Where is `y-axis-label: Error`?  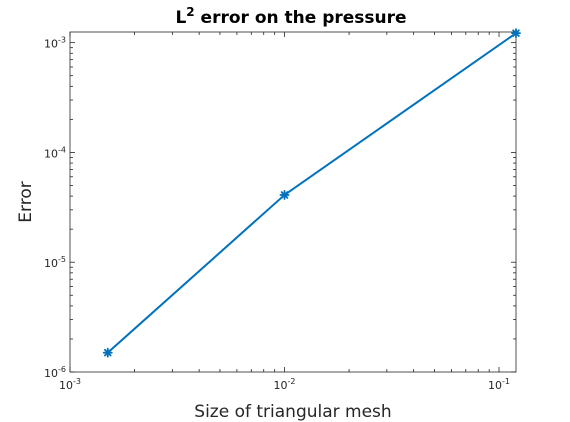 y-axis-label: Error is located at coordinates (26, 201).